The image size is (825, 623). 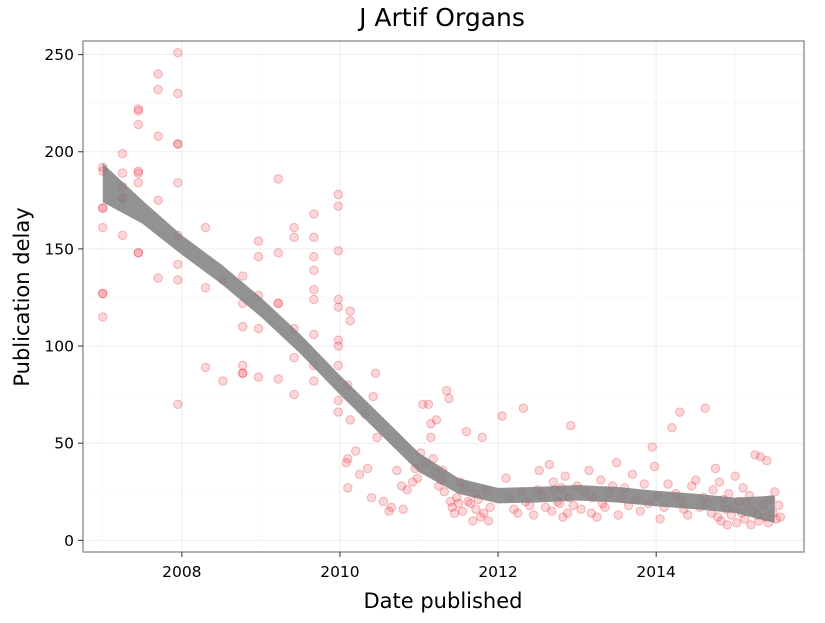 What do you see at coordinates (181, 572) in the screenshot?
I see `x-tick-label: 2008` at bounding box center [181, 572].